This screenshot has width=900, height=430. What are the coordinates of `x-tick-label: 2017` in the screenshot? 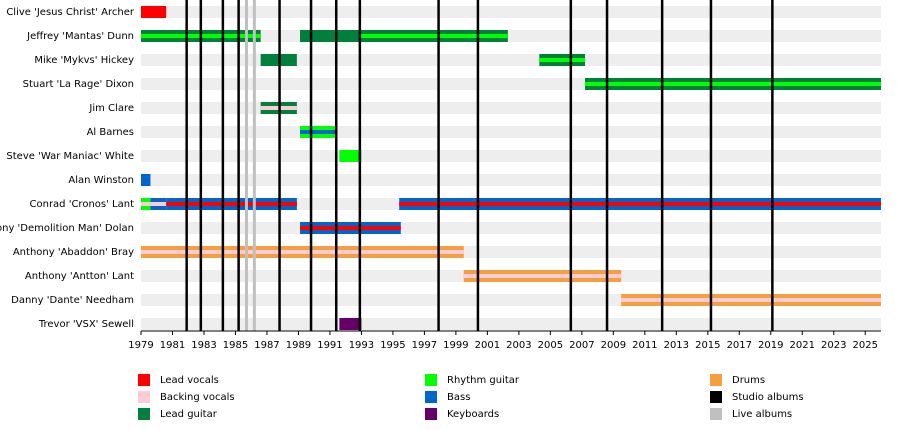 It's located at (739, 345).